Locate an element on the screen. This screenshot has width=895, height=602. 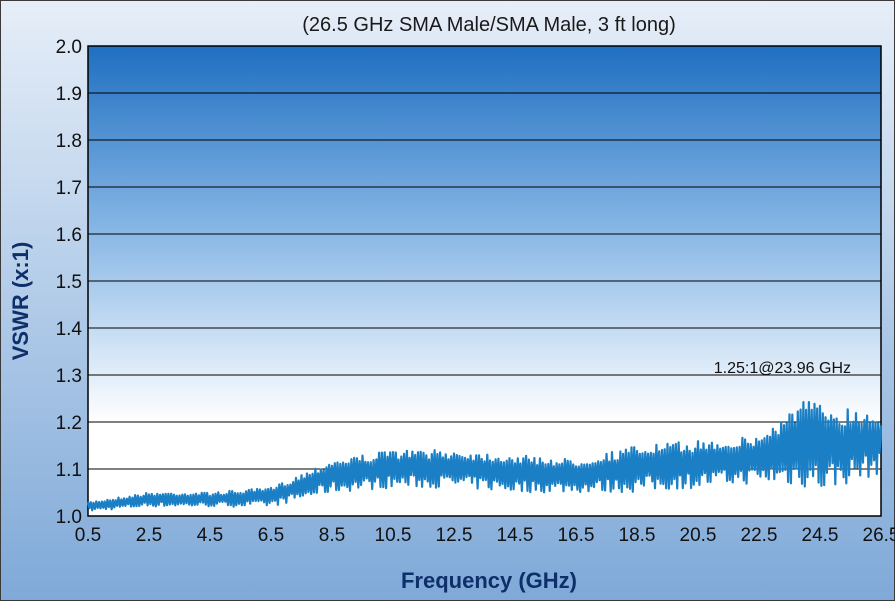
x-tick-label: 20.5 is located at coordinates (698, 535).